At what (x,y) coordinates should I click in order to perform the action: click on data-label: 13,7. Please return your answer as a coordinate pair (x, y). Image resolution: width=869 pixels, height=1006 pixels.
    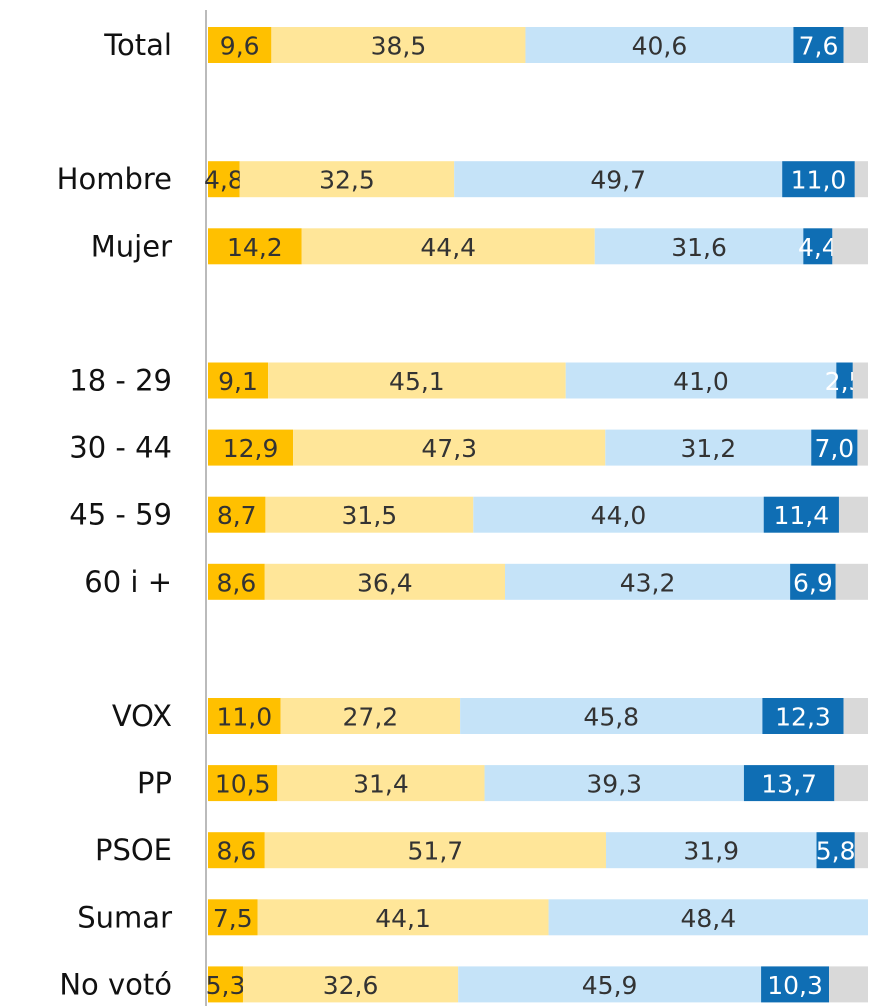
    Looking at the image, I should click on (789, 784).